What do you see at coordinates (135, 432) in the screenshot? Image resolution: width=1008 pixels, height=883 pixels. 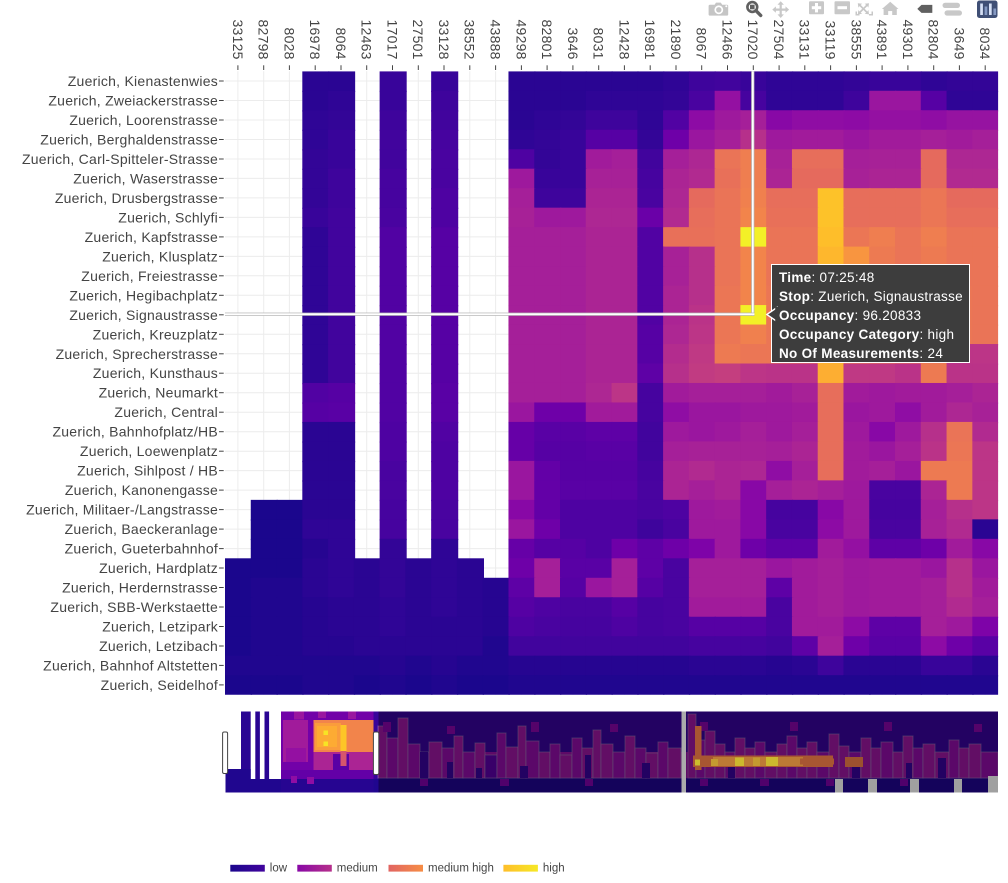 I see `svg-text: Zuerich, Bahnhofplatz/HB` at bounding box center [135, 432].